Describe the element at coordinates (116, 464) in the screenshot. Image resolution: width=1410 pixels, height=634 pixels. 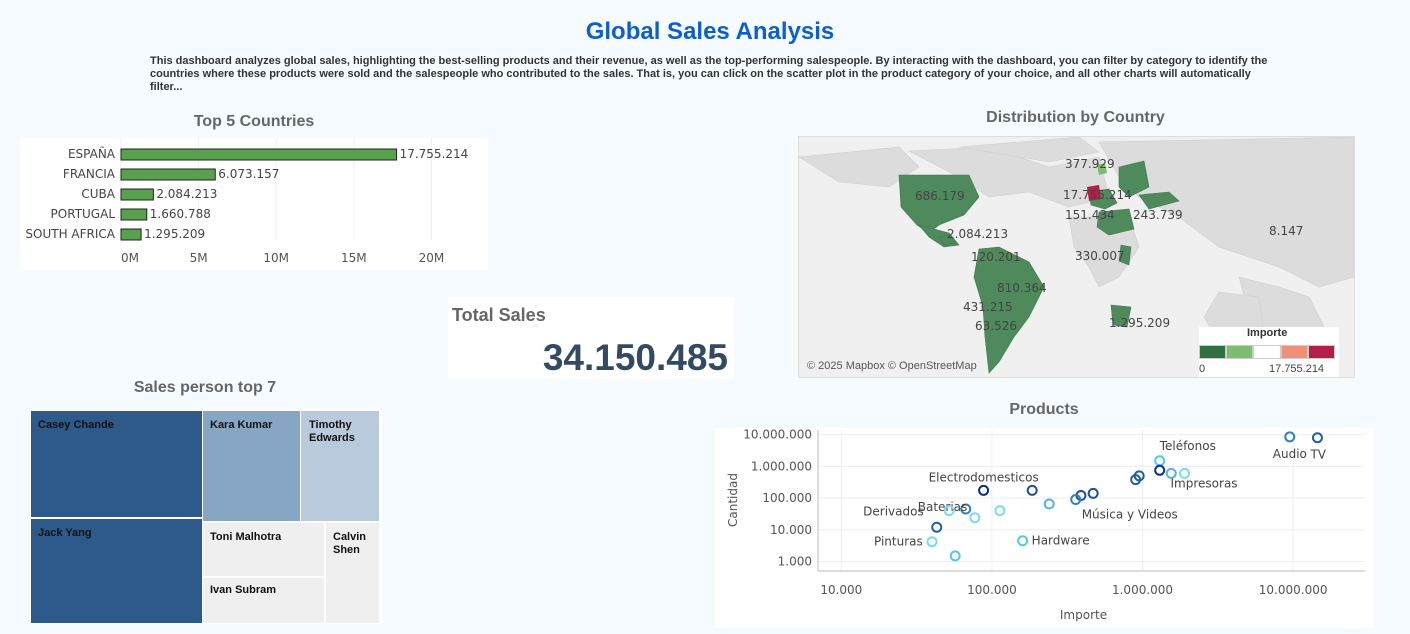
I see `treemap-cell-casey: Casey Chande` at that location.